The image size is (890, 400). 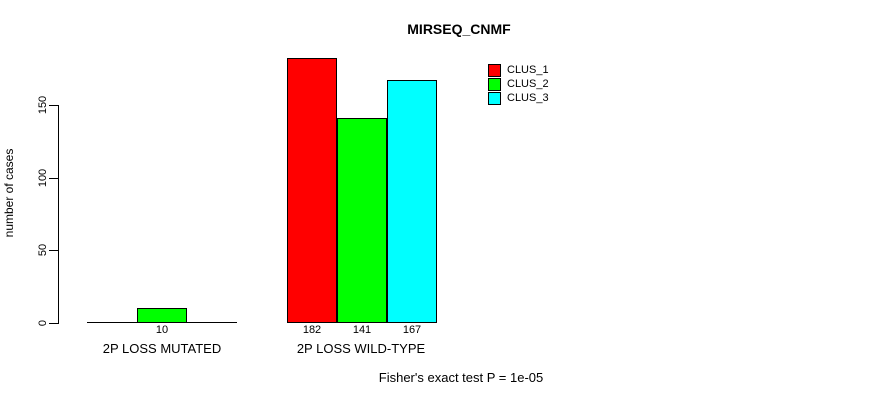 I want to click on zero-bar-clus-1-2p-loss-mutated, so click(x=112, y=322).